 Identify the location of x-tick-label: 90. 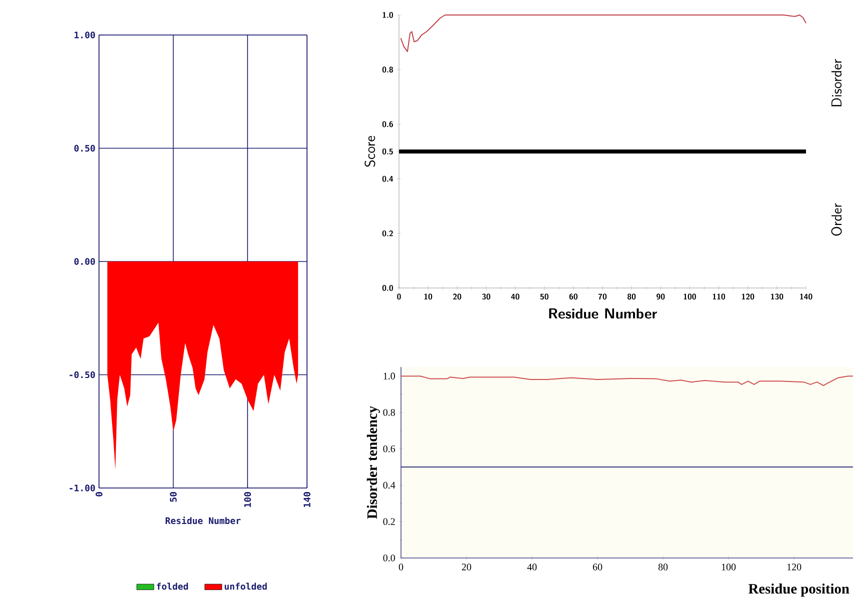
(660, 297).